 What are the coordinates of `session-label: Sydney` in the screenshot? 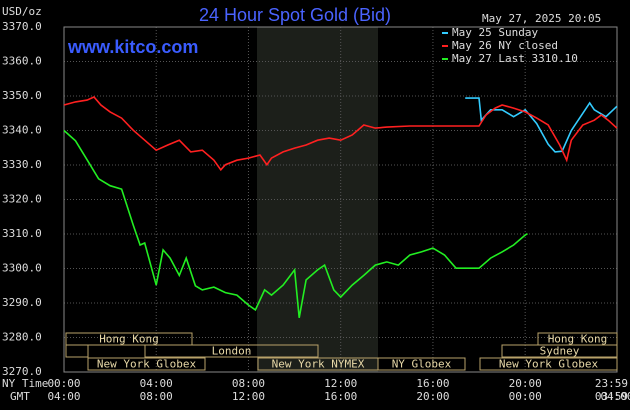 It's located at (560, 351).